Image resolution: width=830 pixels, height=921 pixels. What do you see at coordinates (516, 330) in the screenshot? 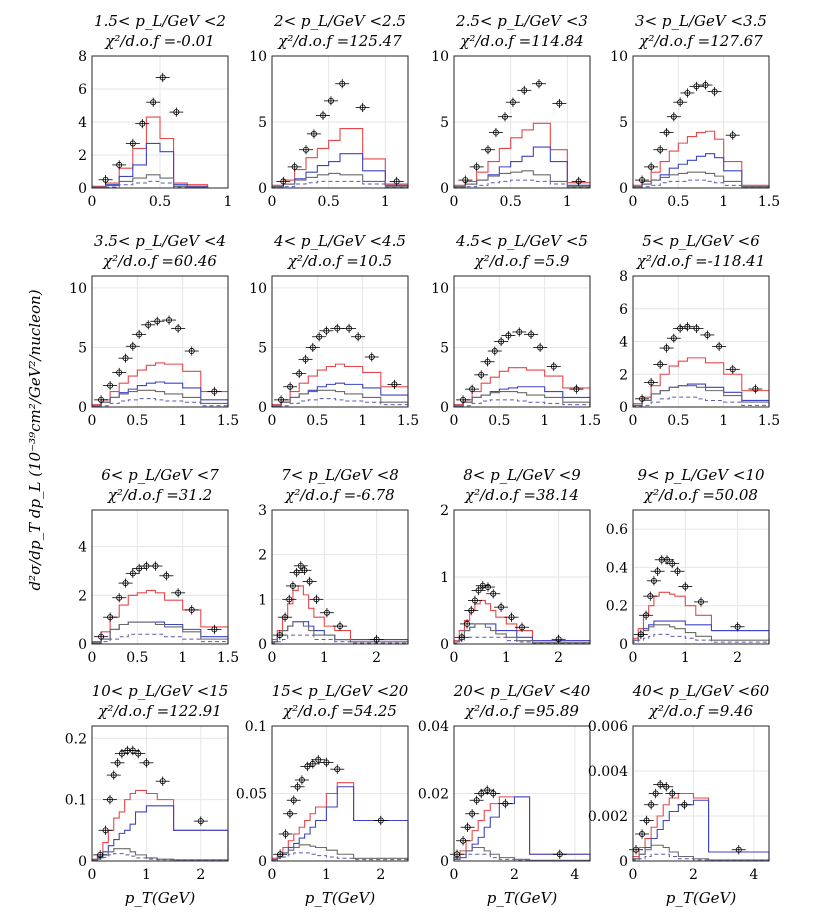
I see `panel-7: 0 0.5 1 1.5 0 5 10 4.5< p_L/GeV <5 χ²/d.o.f =5.9` at bounding box center [516, 330].